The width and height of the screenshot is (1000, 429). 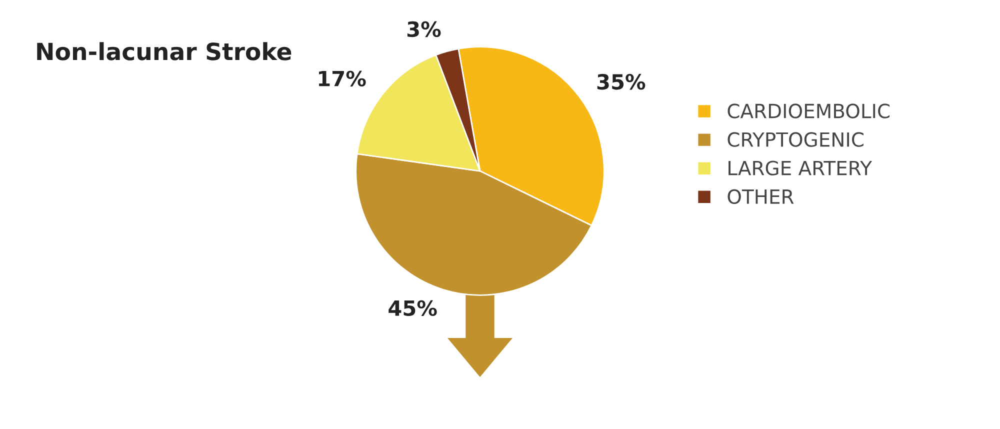 I want to click on legend-label: OTHER, so click(x=761, y=196).